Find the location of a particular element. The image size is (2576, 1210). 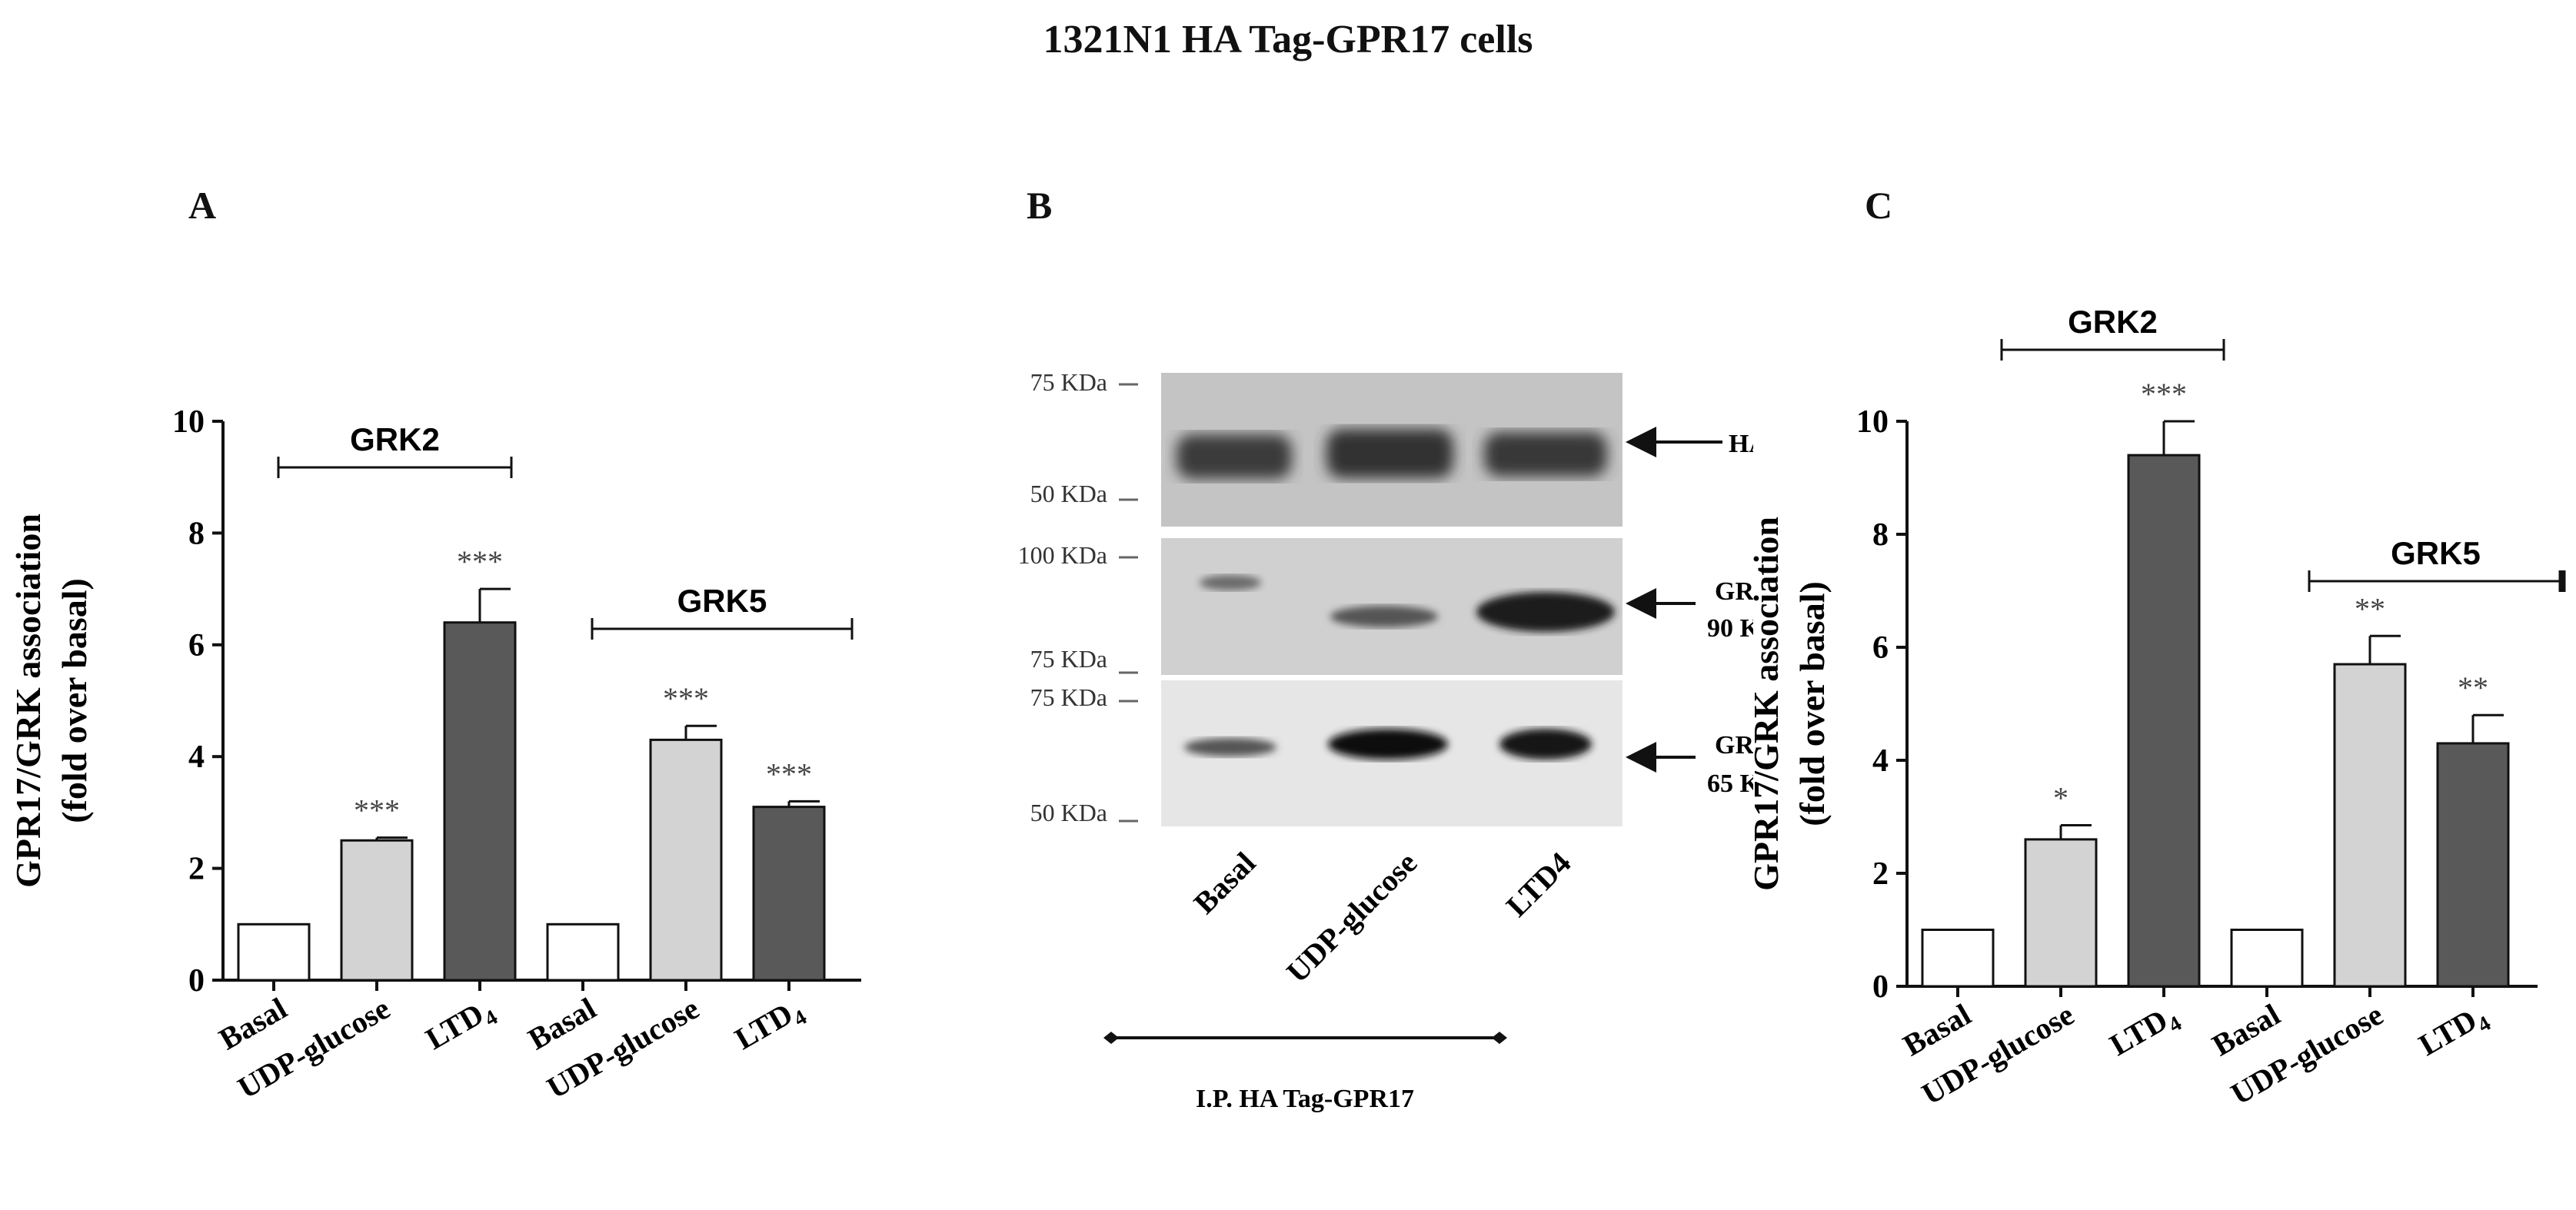

lane-label-udp: UDP-glucose is located at coordinates (1351, 917).